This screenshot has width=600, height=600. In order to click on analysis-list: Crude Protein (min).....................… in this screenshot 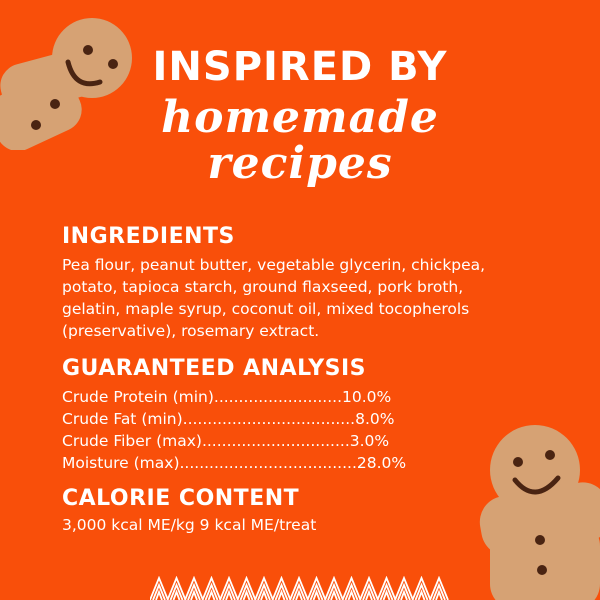, I will do `click(302, 430)`.